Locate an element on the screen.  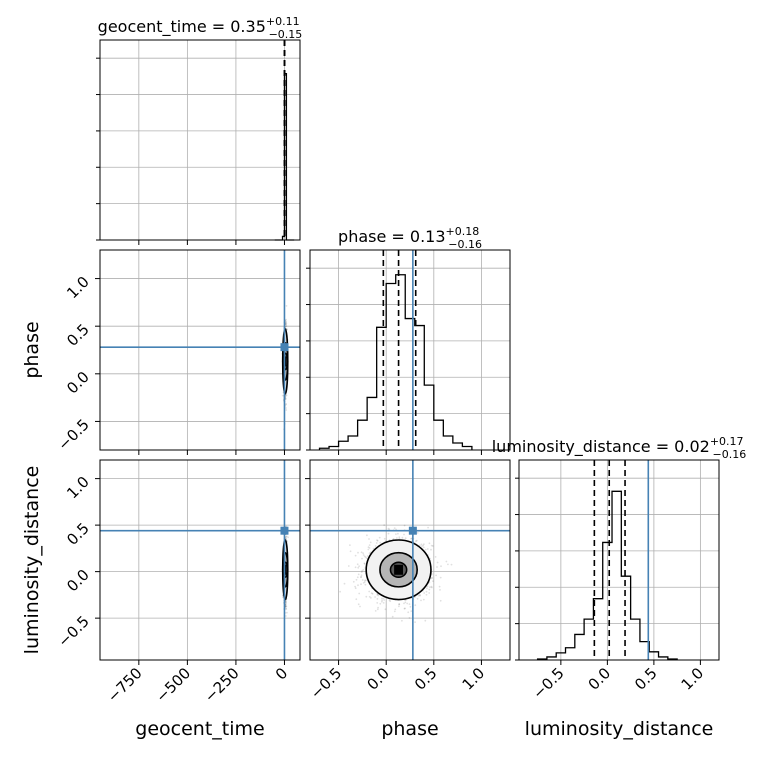
title-lower-error: −0.16 is located at coordinates (730, 454).